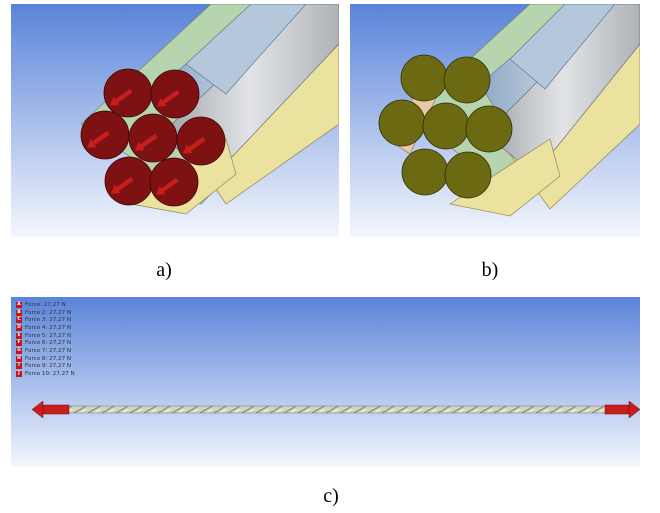 The image size is (660, 513). Describe the element at coordinates (50, 374) in the screenshot. I see `legend-label: Force 10: 27,27 N` at that location.